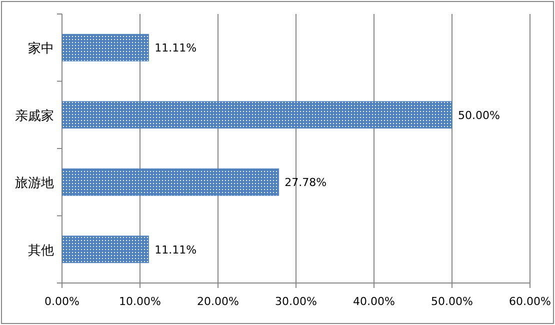 This screenshot has width=555, height=325. What do you see at coordinates (34, 116) in the screenshot?
I see `y-tick-label: 亲戚家` at bounding box center [34, 116].